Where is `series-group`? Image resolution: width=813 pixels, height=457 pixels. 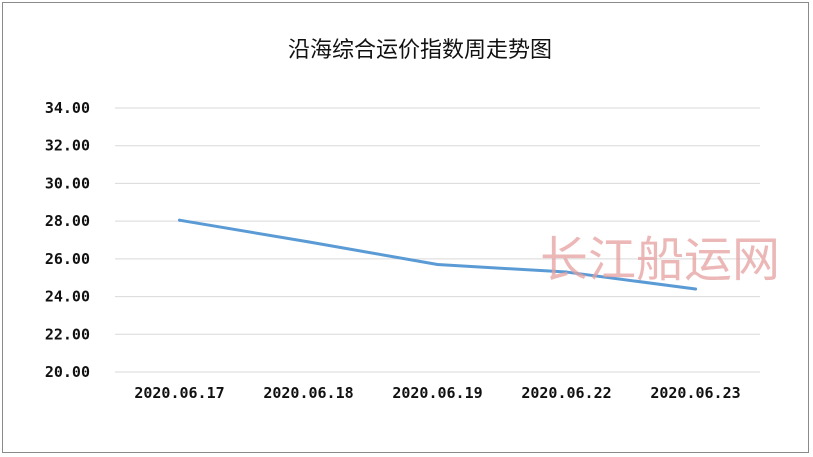 series-group is located at coordinates (437, 254).